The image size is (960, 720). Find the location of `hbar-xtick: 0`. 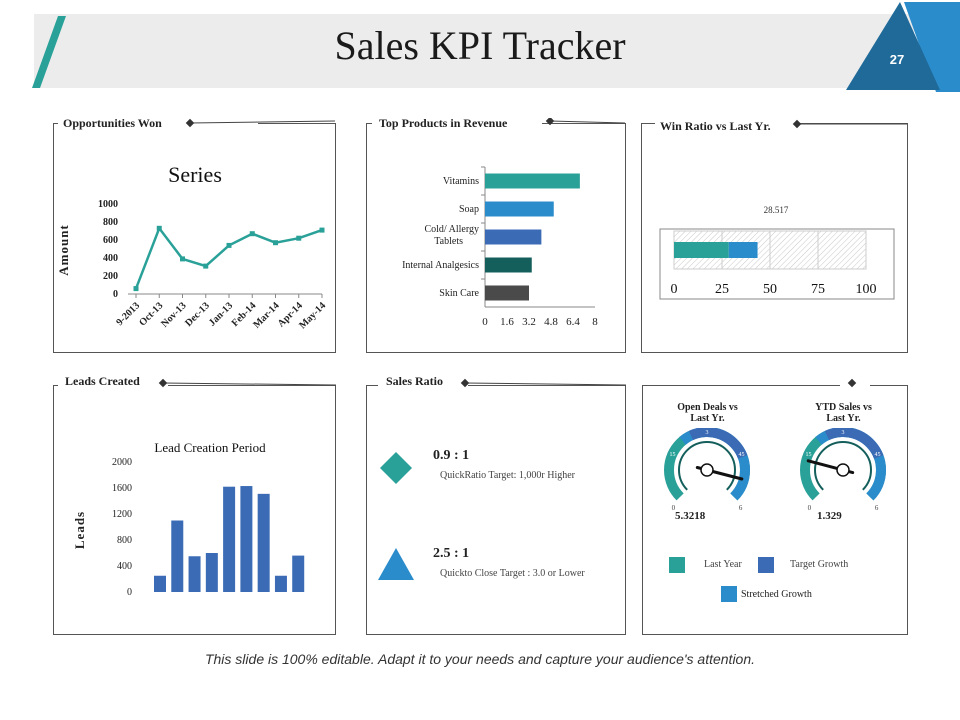

hbar-xtick: 0 is located at coordinates (485, 322).